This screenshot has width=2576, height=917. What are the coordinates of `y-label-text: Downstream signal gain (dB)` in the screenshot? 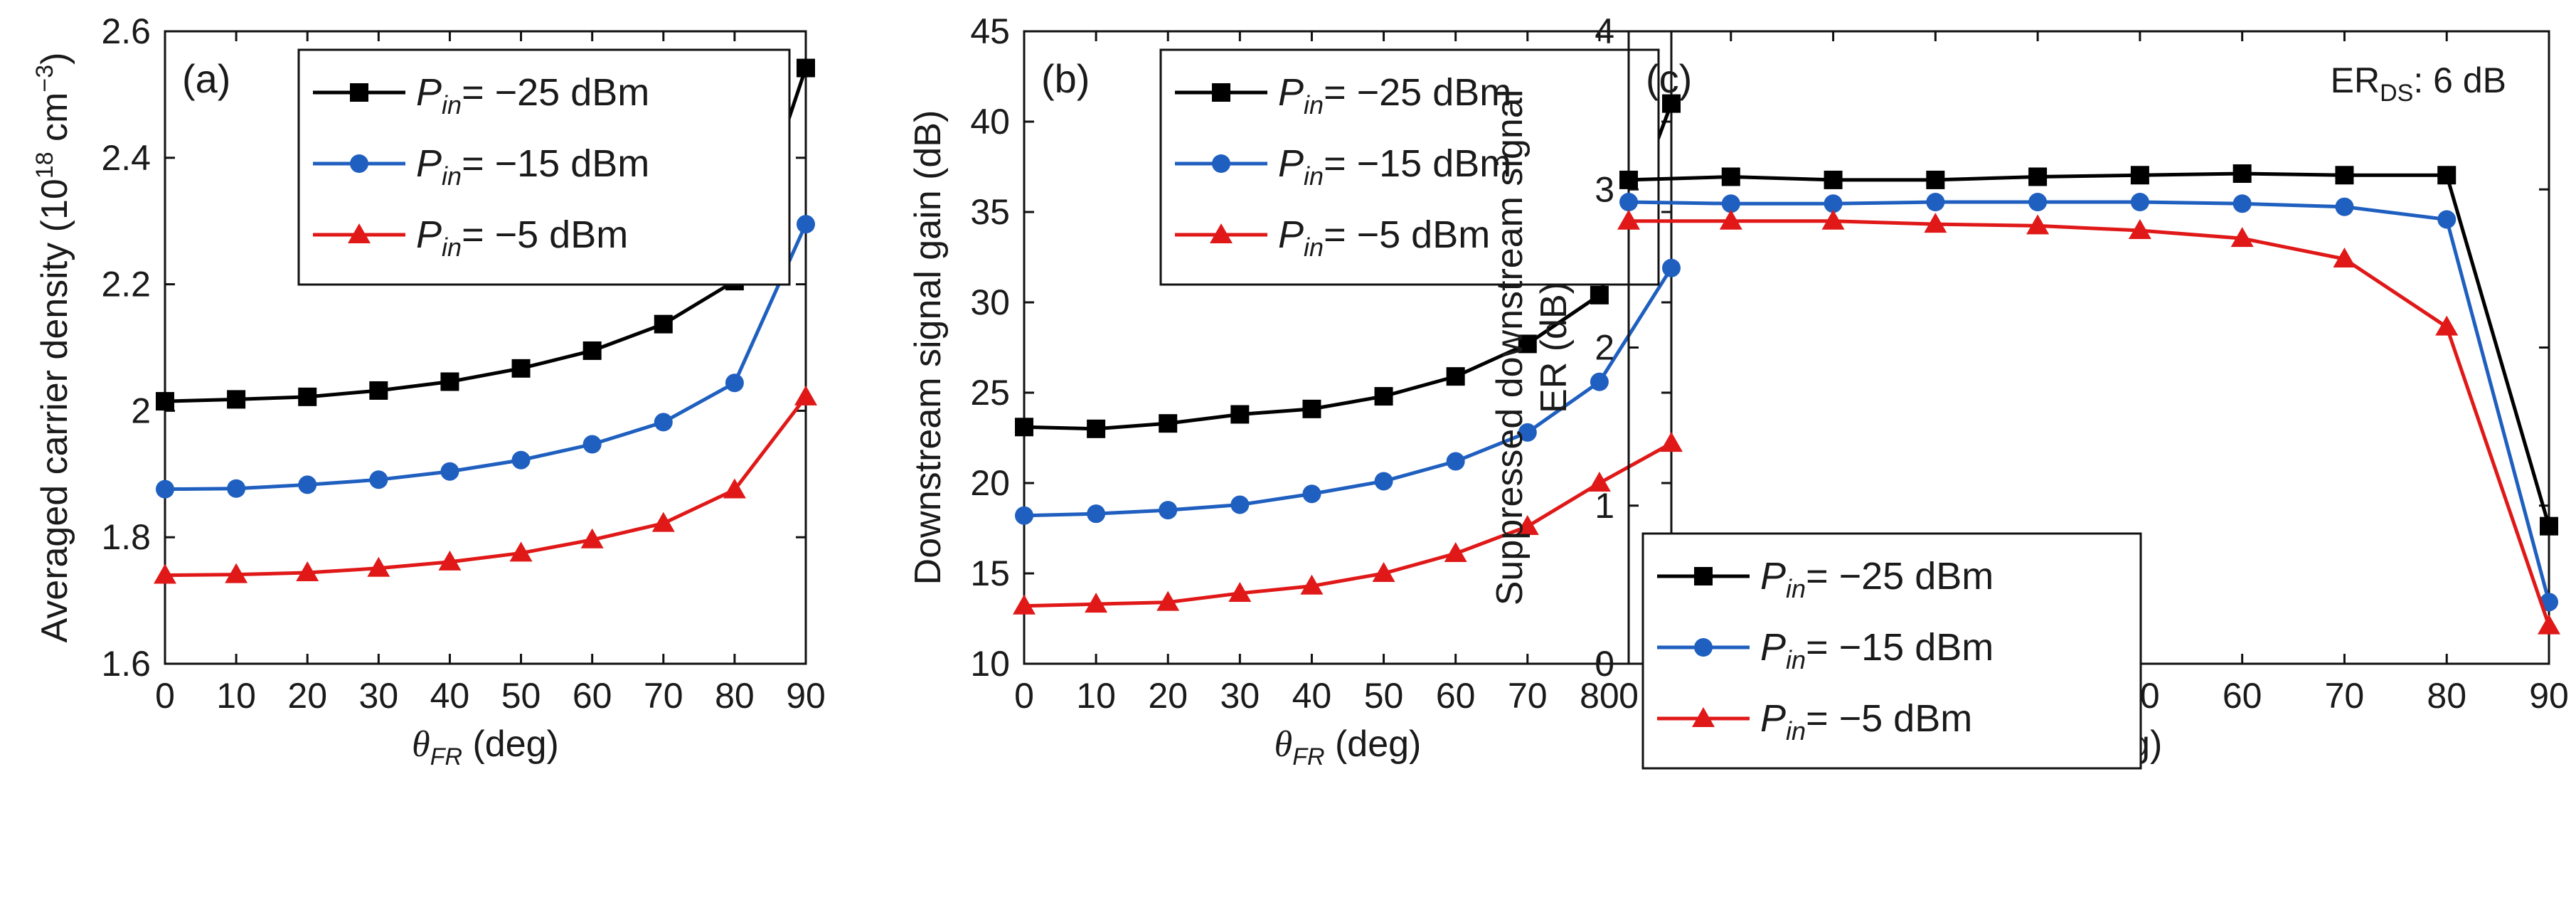 It's located at (928, 348).